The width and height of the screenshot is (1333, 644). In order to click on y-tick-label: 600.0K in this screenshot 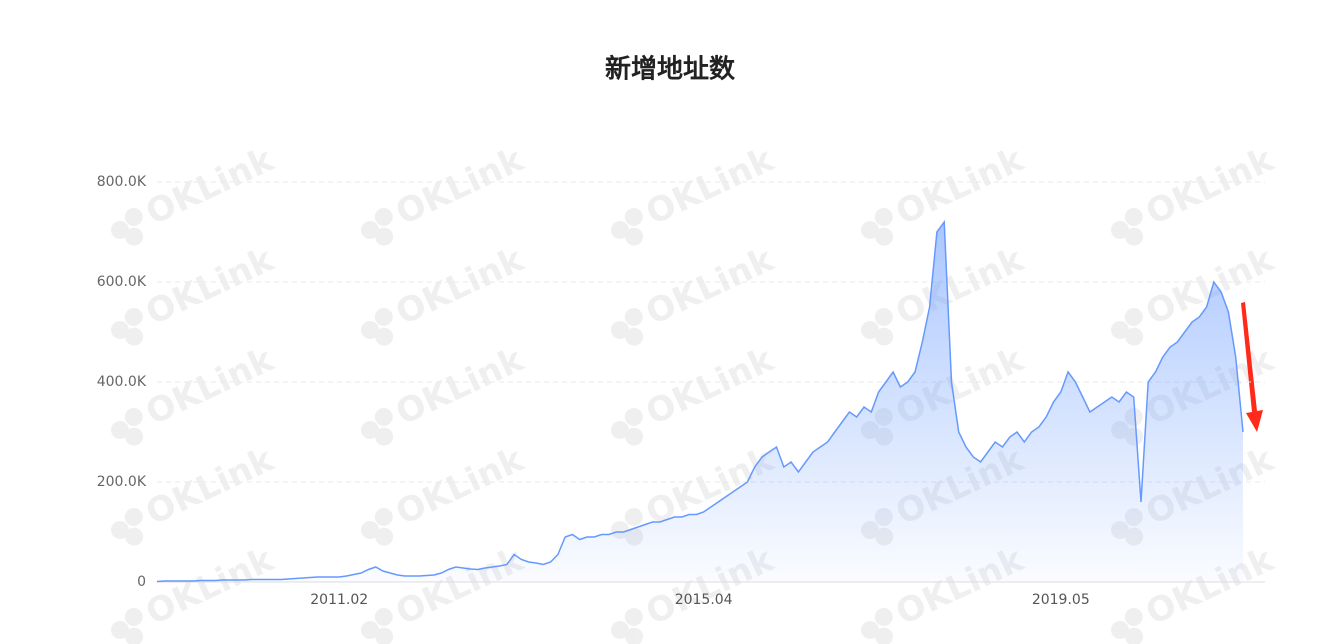, I will do `click(122, 282)`.